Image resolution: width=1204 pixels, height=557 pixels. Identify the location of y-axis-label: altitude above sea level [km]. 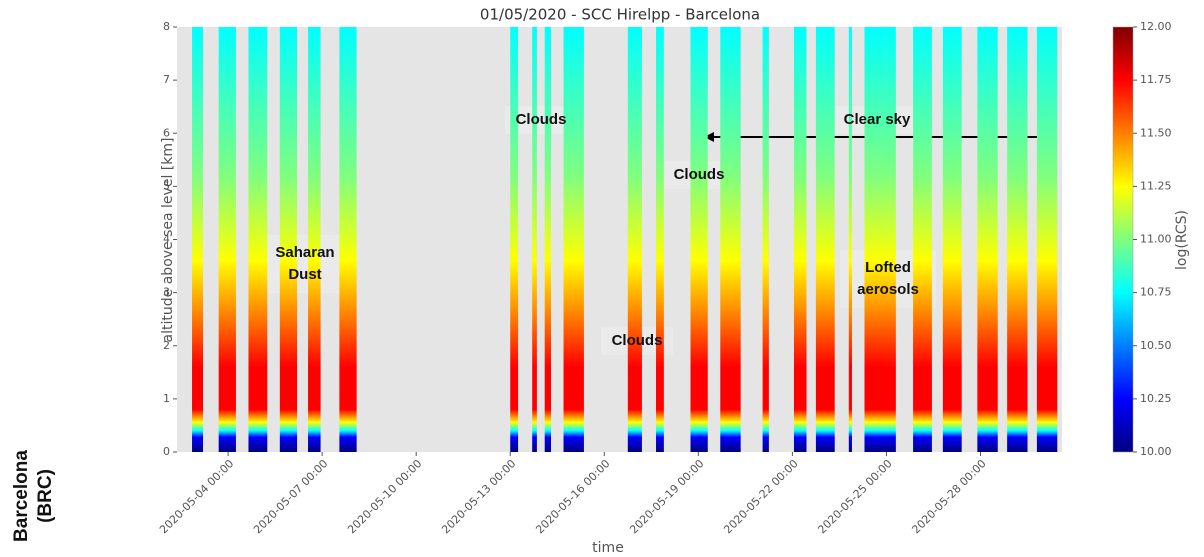
(168, 240).